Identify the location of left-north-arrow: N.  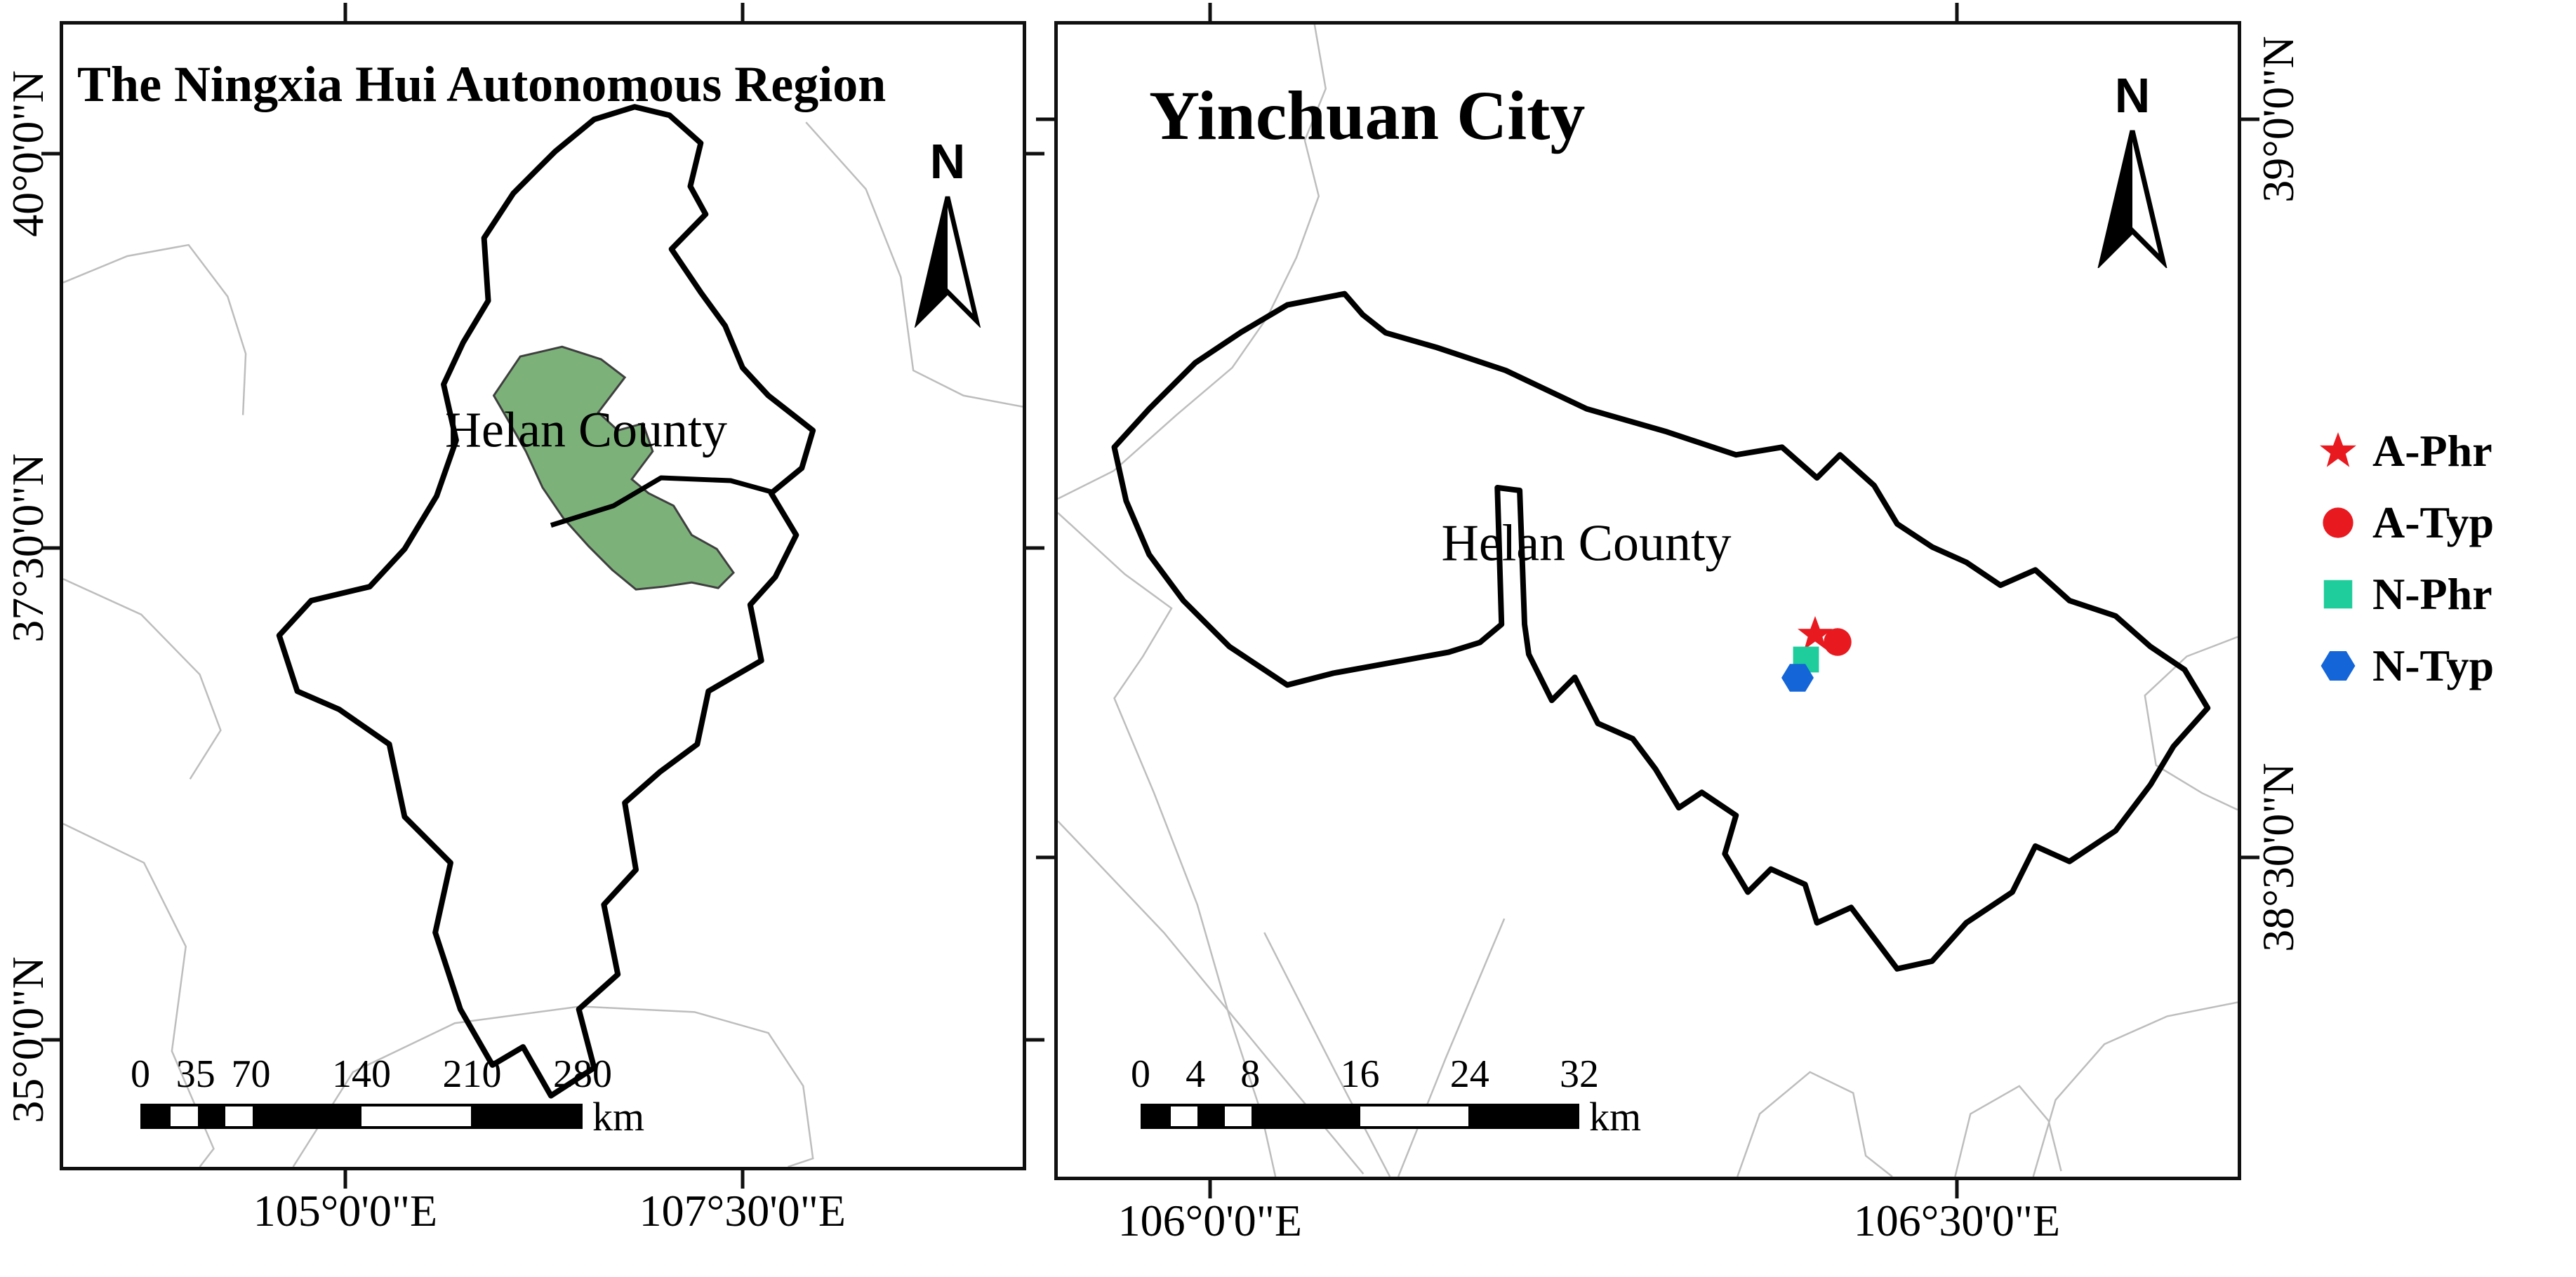
(948, 232).